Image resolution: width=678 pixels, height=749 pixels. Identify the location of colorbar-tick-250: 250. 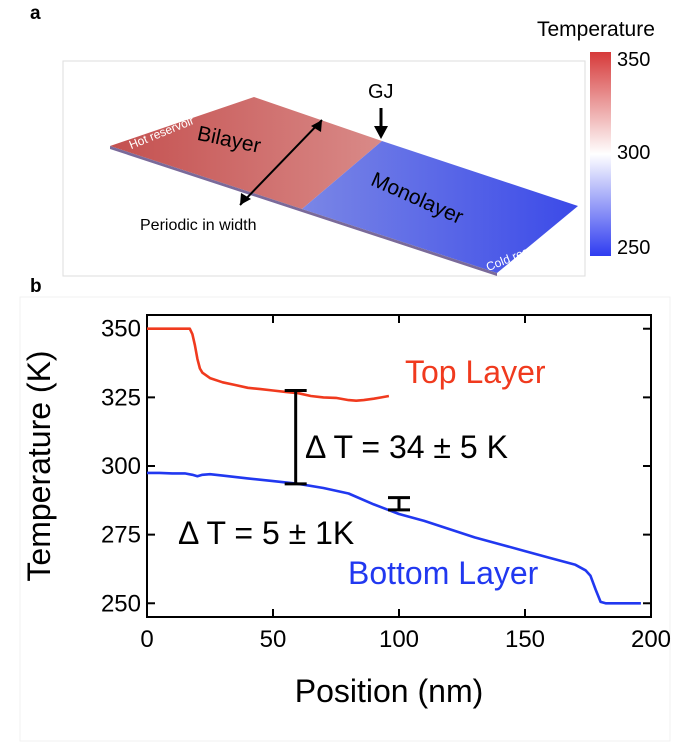
(634, 248).